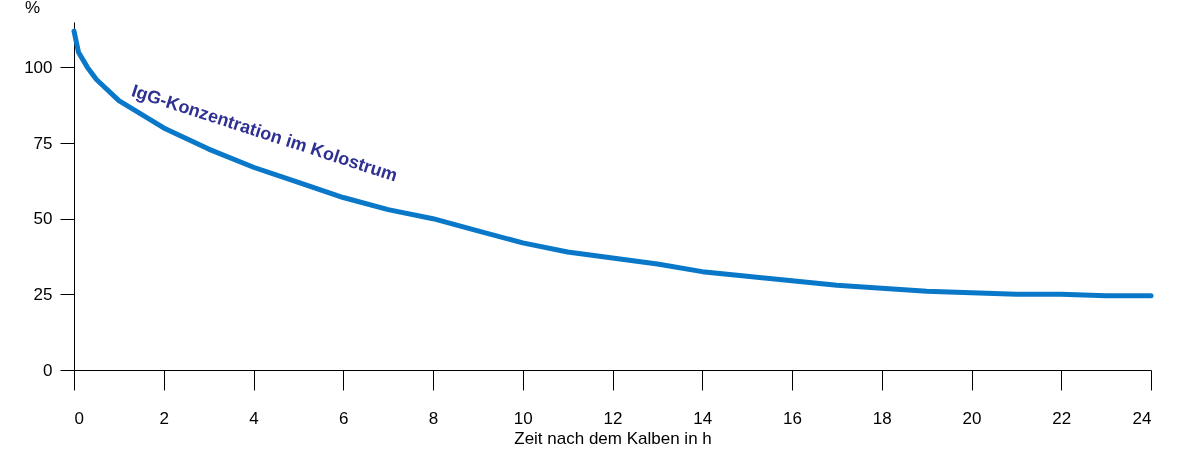  What do you see at coordinates (254, 418) in the screenshot?
I see `x-tick-label: 4` at bounding box center [254, 418].